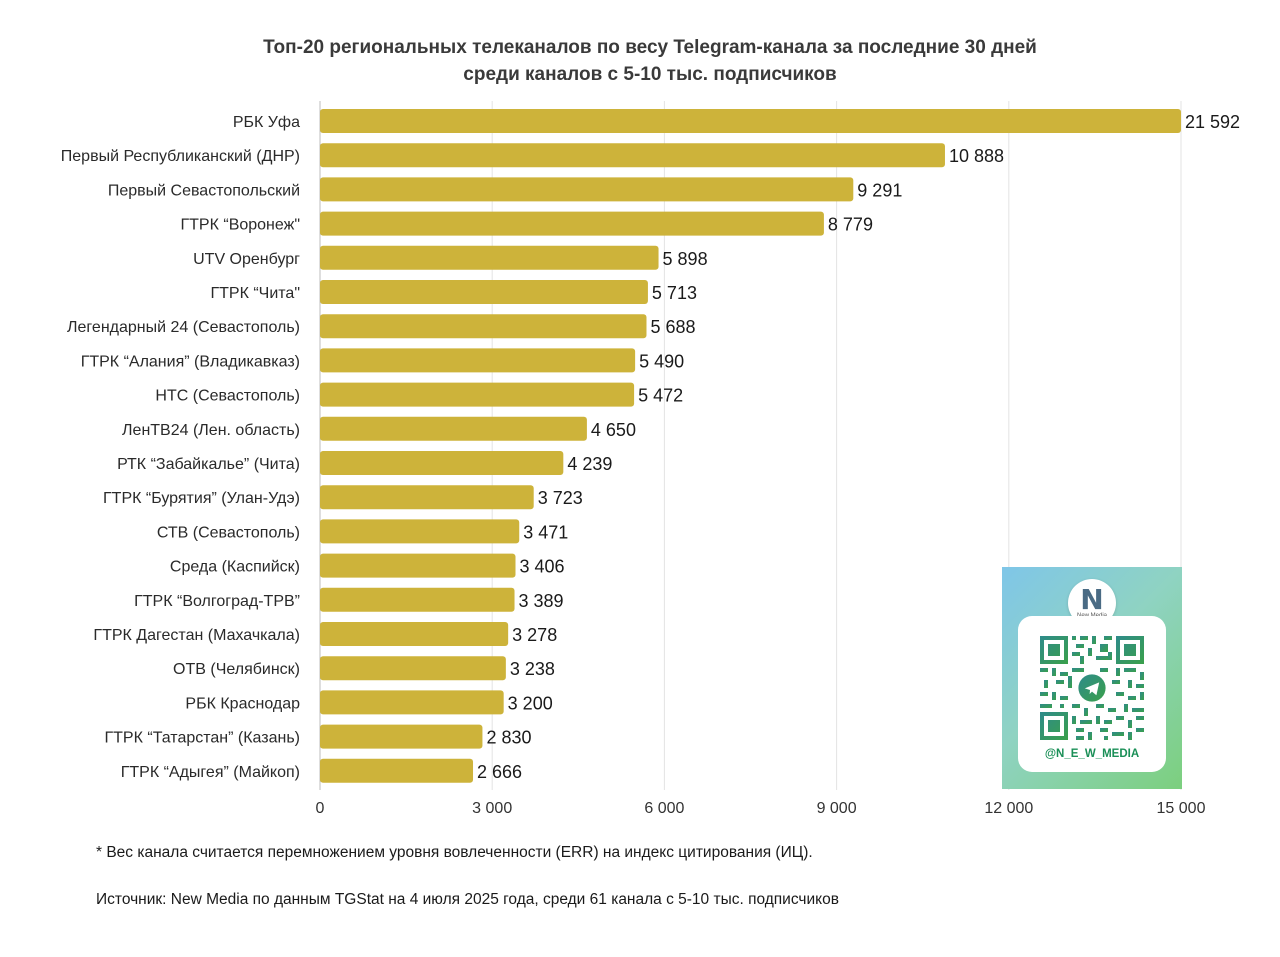 This screenshot has height=957, width=1280. I want to click on category-label: ЛенТВ24 (Лен. область), so click(211, 430).